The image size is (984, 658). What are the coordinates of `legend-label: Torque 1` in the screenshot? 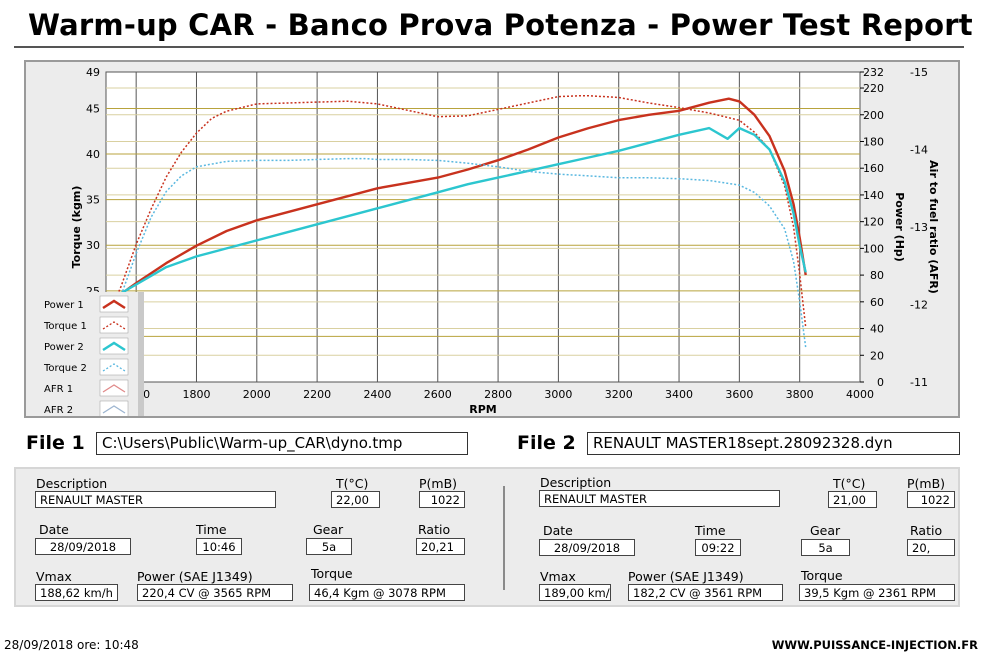 It's located at (65, 326).